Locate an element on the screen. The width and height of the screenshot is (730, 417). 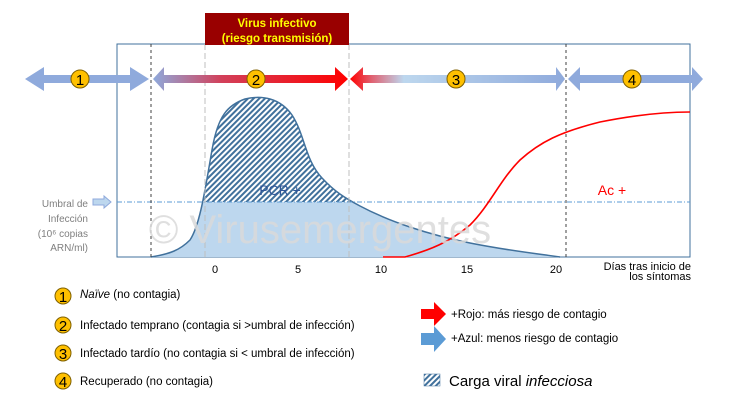
phase-badges: 1 2 3 4 is located at coordinates (356, 79).